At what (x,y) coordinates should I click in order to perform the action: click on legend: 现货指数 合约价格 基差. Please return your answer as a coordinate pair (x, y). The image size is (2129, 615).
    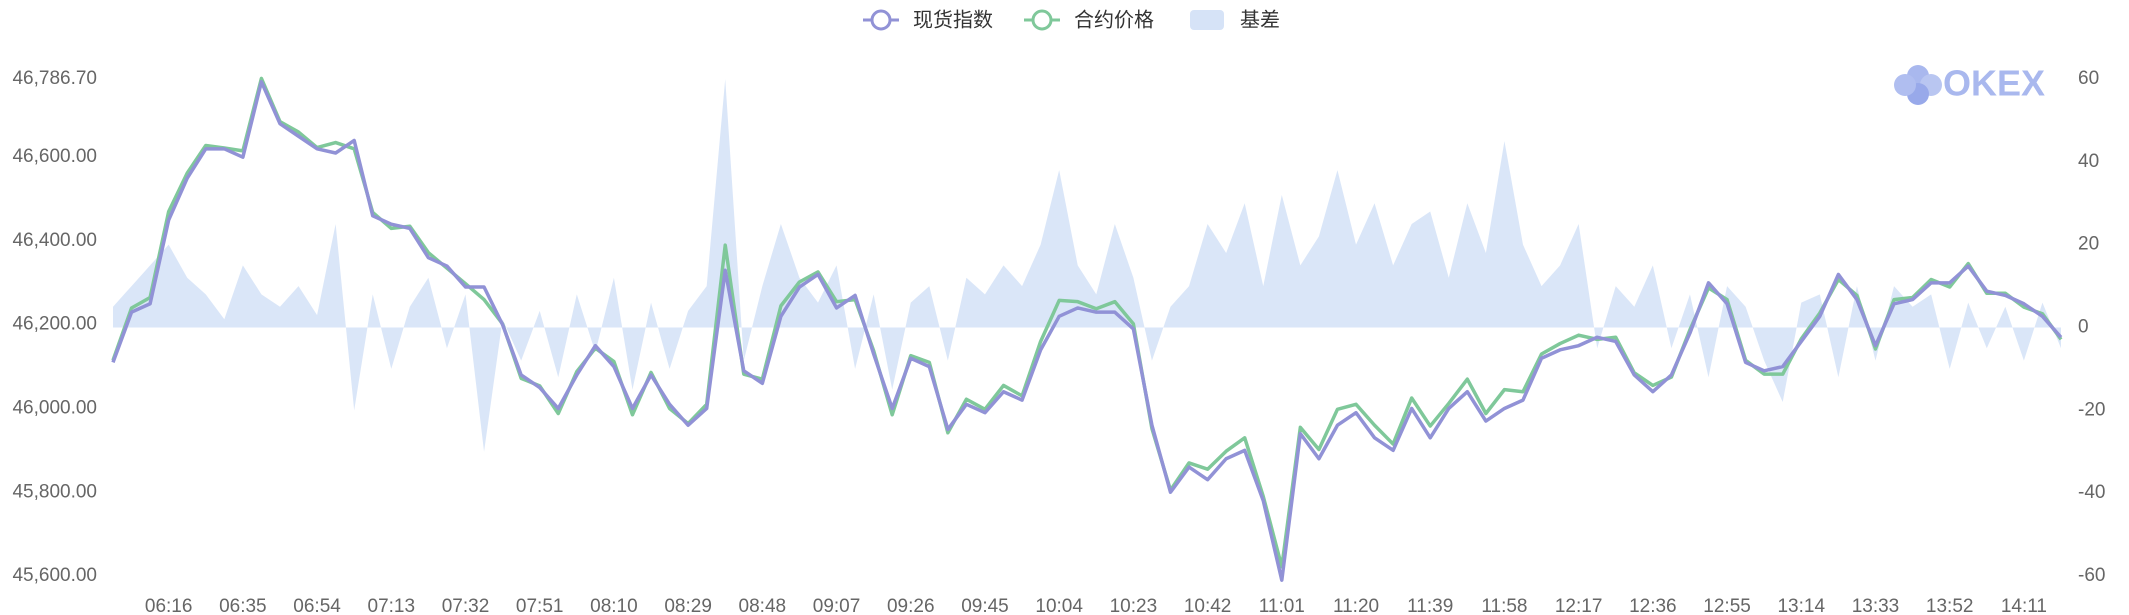
    Looking at the image, I should click on (1071, 19).